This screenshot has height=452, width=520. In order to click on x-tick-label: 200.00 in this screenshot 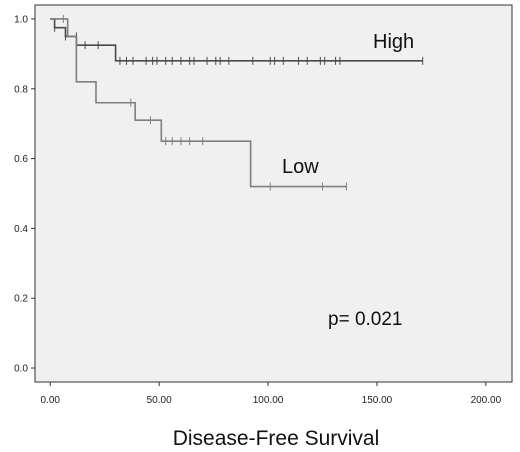, I will do `click(486, 400)`.